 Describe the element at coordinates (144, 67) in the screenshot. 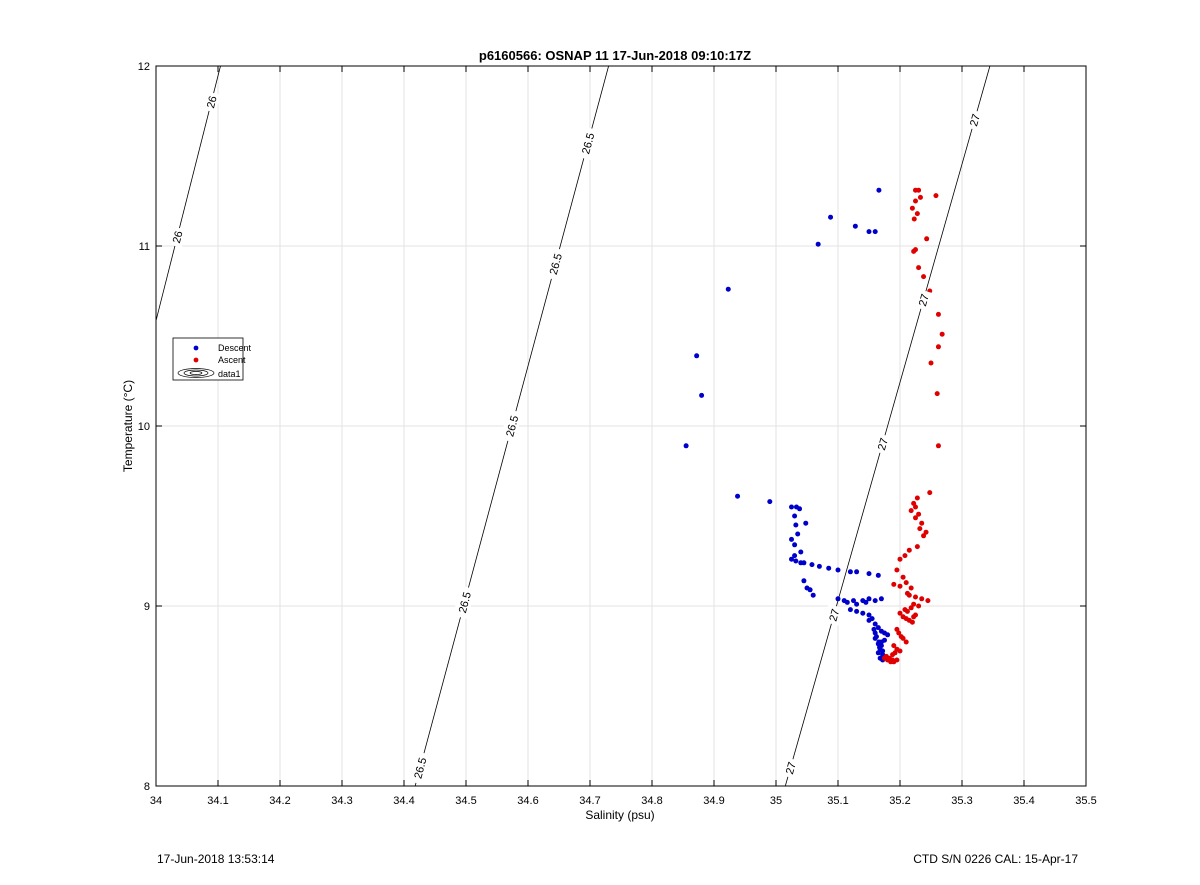

I see `y-tick-label: 12` at that location.